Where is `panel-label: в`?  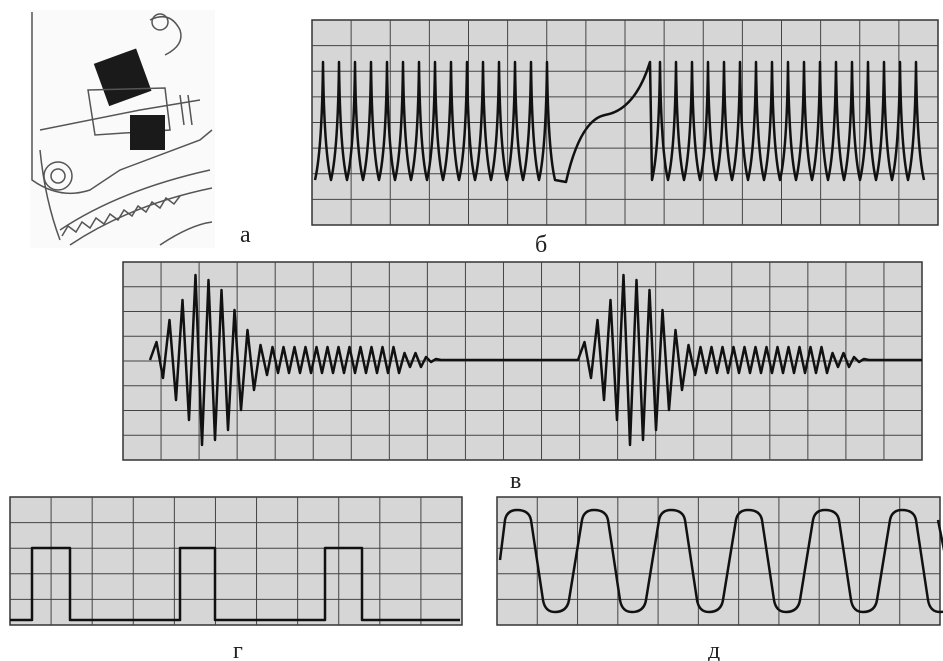
panel-label: в is located at coordinates (515, 481).